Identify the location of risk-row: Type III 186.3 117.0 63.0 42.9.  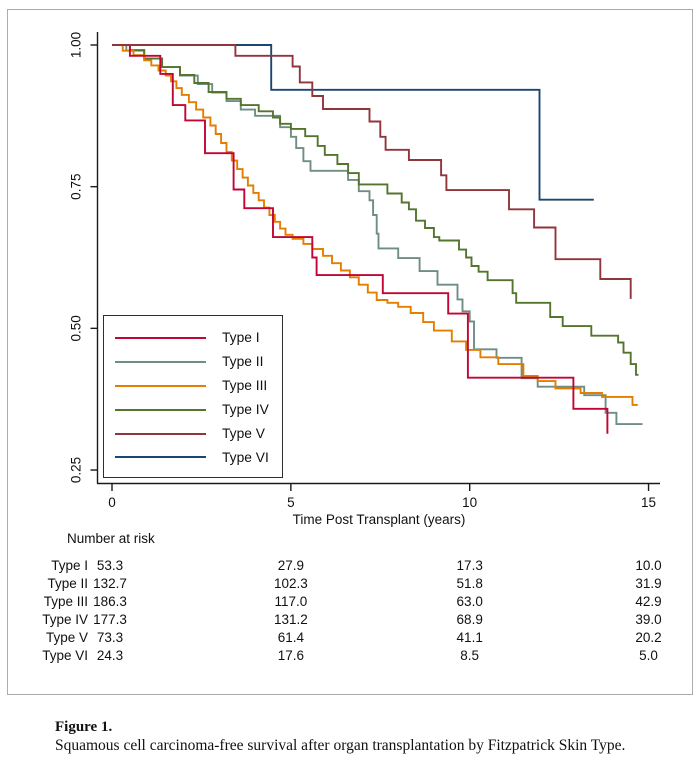
(350, 602).